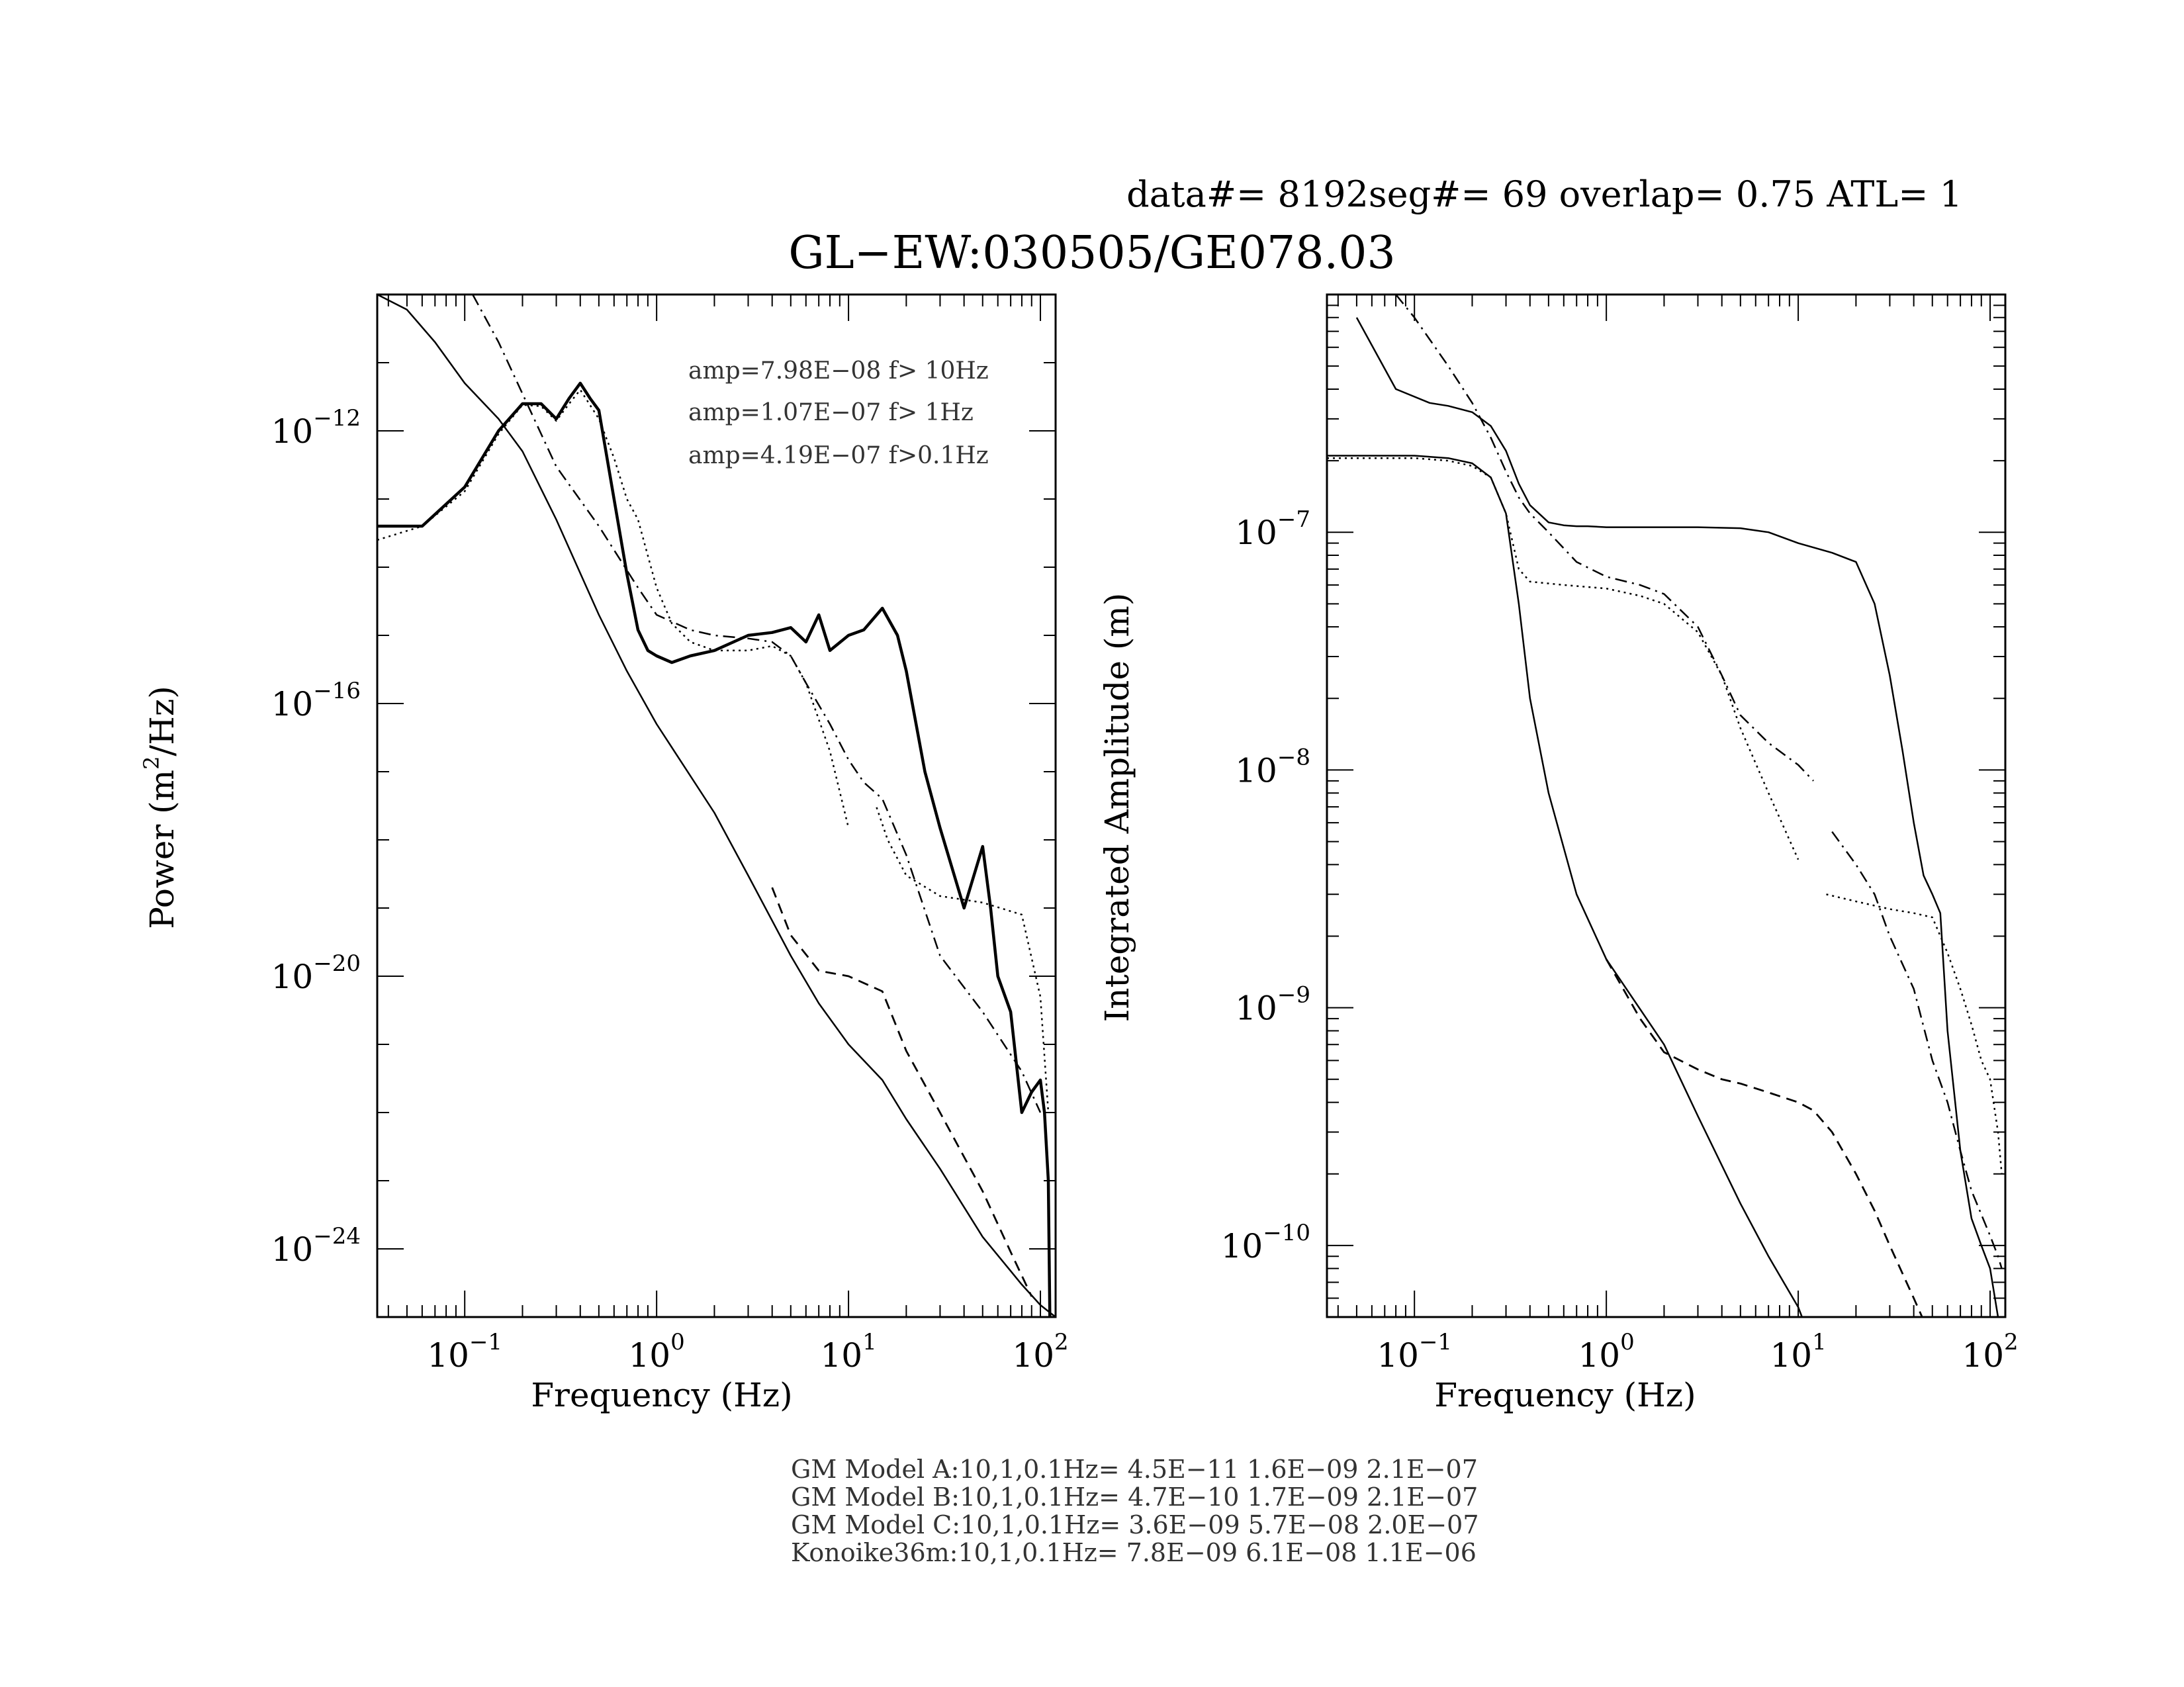  I want to click on power-x-tick-label: 10⁰, so click(657, 1352).